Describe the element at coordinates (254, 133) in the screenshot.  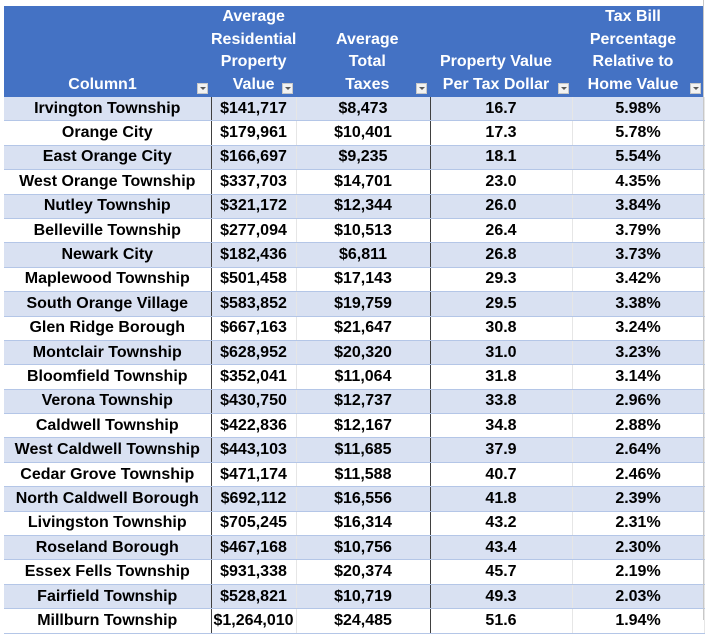
I see `cell-avg-property-value: $179,961` at that location.